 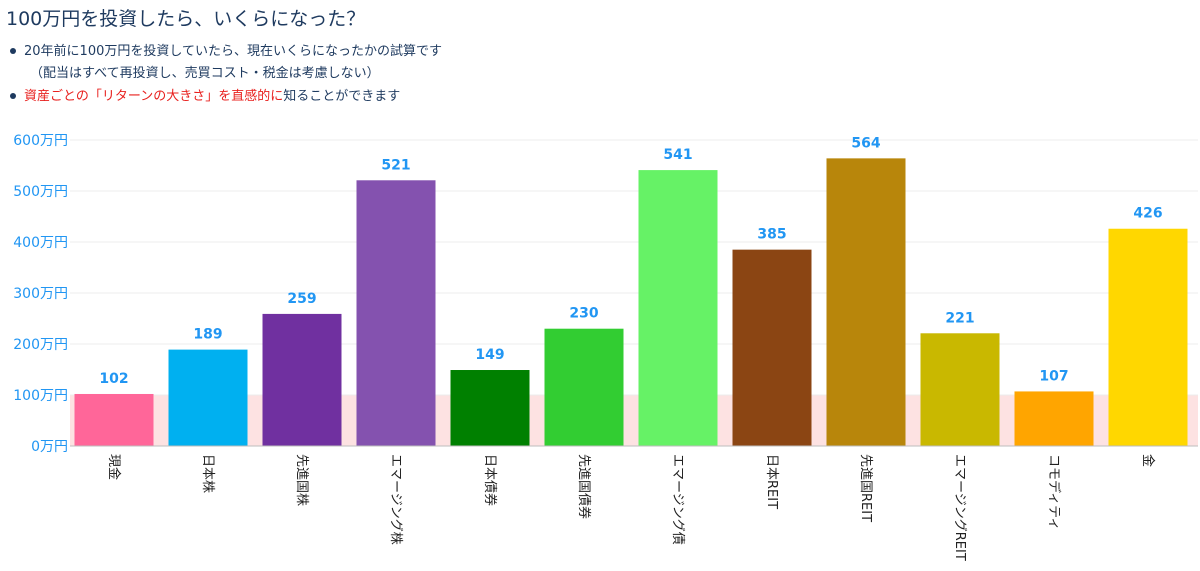 I want to click on bullet-text: 20年前に100万円を投資していたら、現在いくらになったかの試算です, so click(x=233, y=51).